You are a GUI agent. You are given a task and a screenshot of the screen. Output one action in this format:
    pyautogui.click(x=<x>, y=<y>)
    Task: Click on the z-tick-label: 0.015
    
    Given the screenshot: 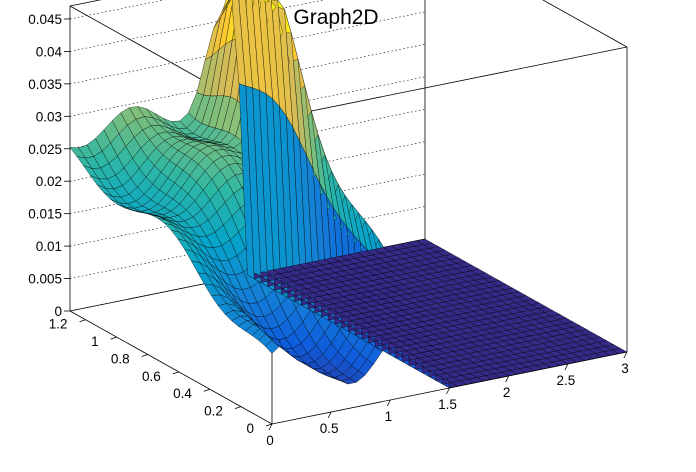 What is the action you would take?
    pyautogui.click(x=45, y=214)
    